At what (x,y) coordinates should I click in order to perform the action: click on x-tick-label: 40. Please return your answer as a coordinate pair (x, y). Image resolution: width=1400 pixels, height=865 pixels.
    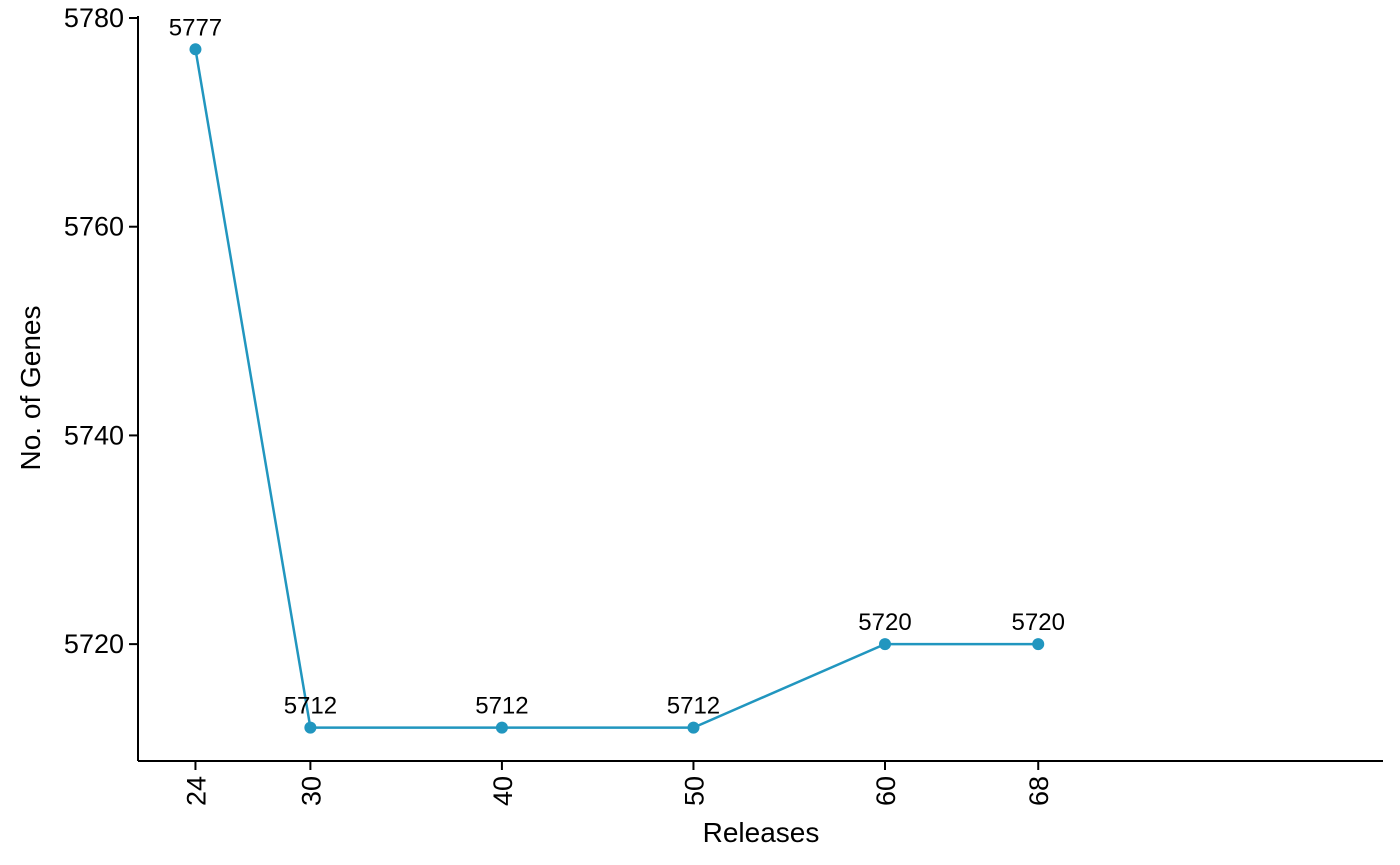
    Looking at the image, I should click on (503, 791).